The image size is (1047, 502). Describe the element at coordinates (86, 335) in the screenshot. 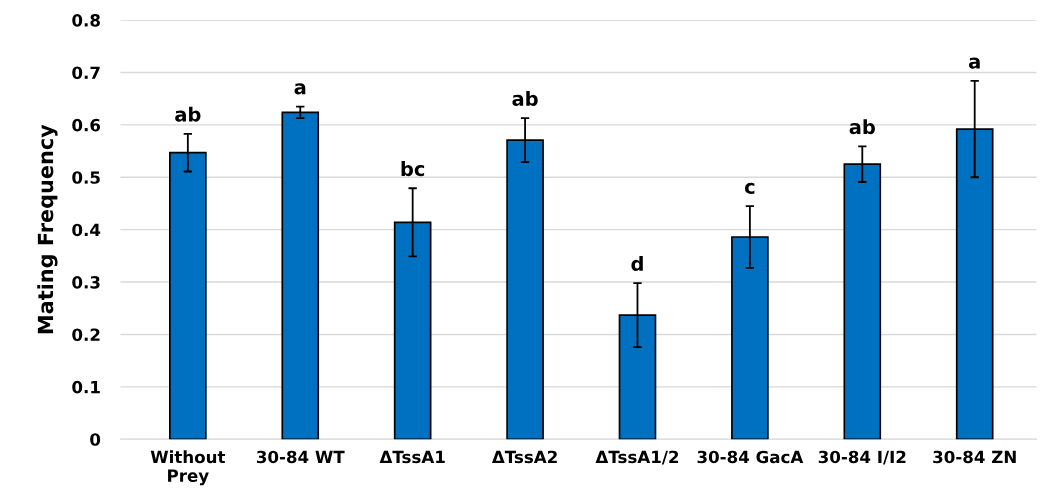

I see `y-tick-label: 0.2` at that location.